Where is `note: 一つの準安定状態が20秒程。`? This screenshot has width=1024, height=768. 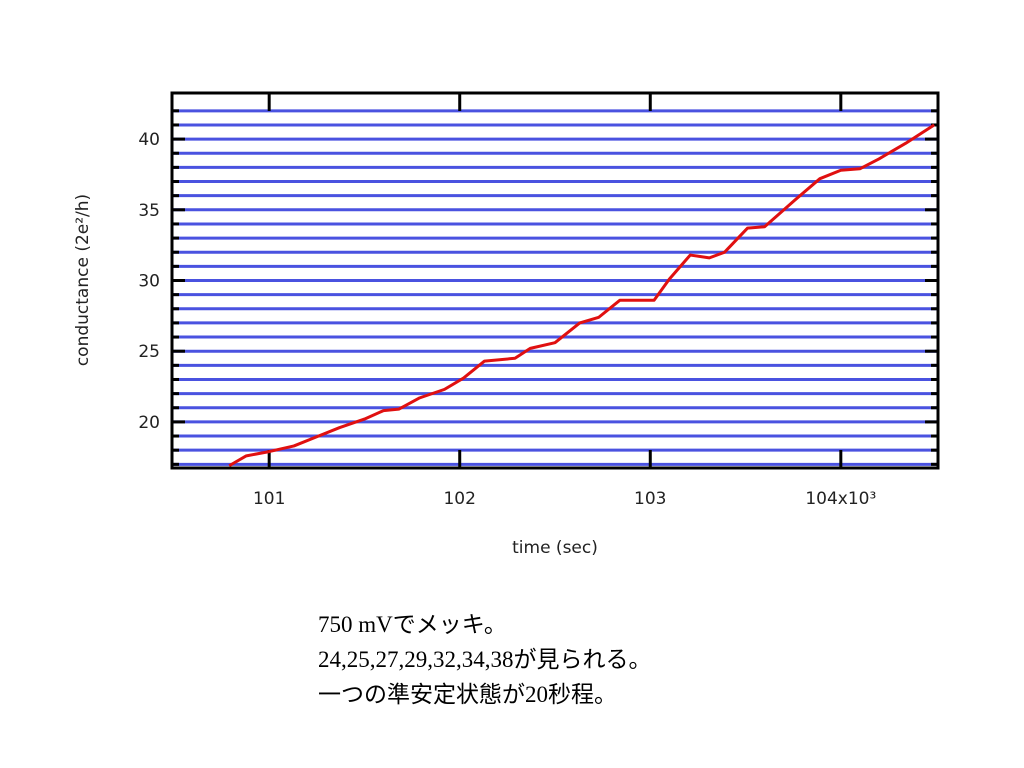 note: 一つの準安定状態が20秒程。 is located at coordinates (467, 694).